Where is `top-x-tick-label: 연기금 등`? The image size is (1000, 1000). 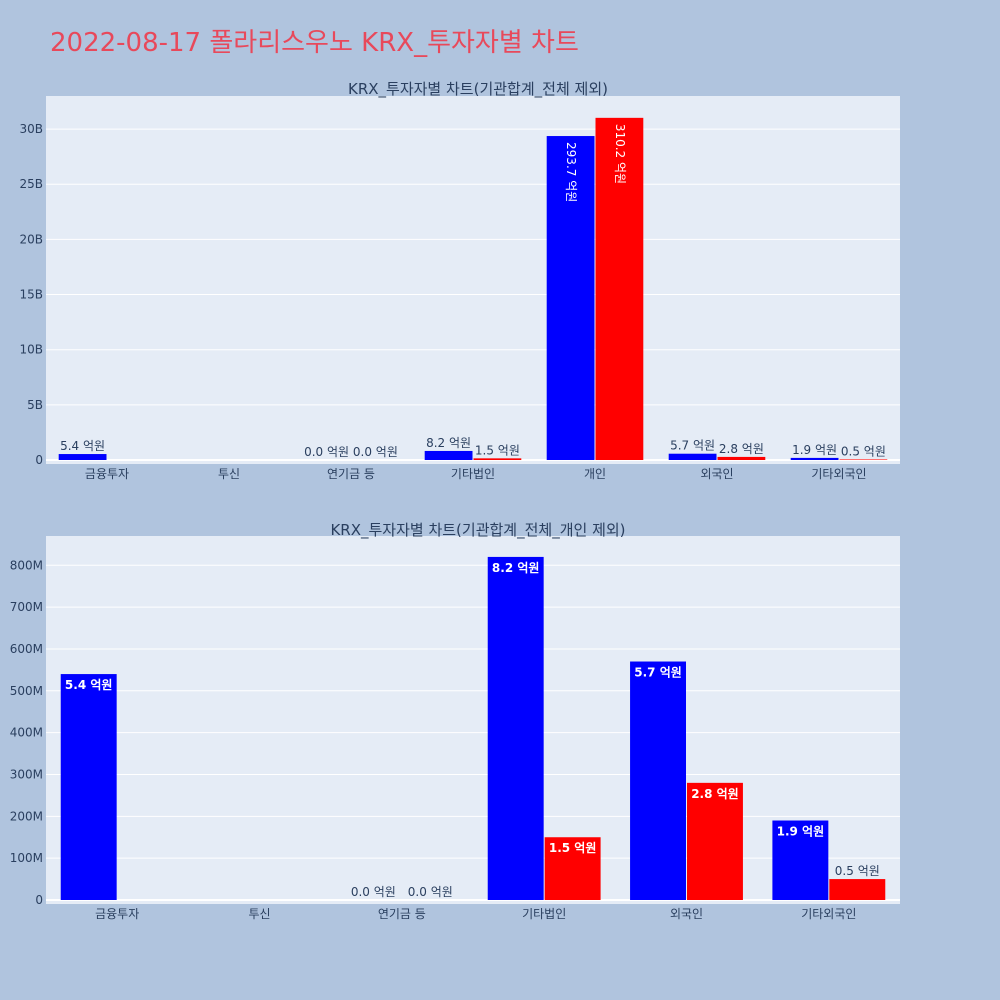
top-x-tick-label: 연기금 등 is located at coordinates (351, 474).